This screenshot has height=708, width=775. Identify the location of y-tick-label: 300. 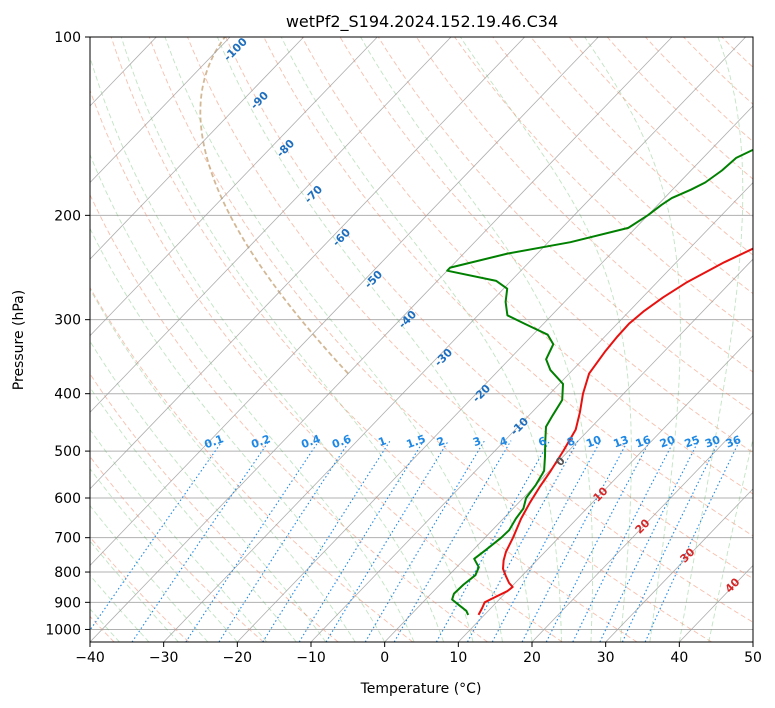
(67, 321).